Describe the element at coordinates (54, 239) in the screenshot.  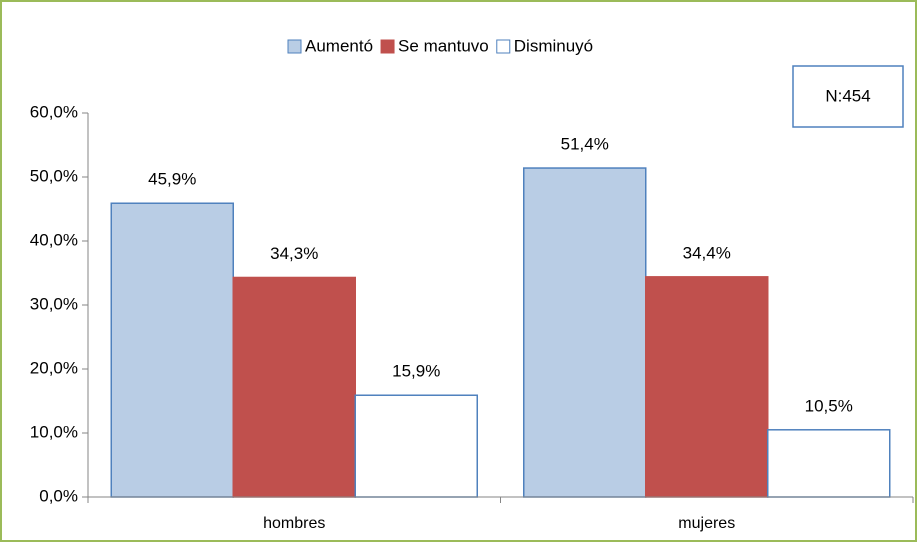
I see `y-tick-label: 40,0%` at that location.